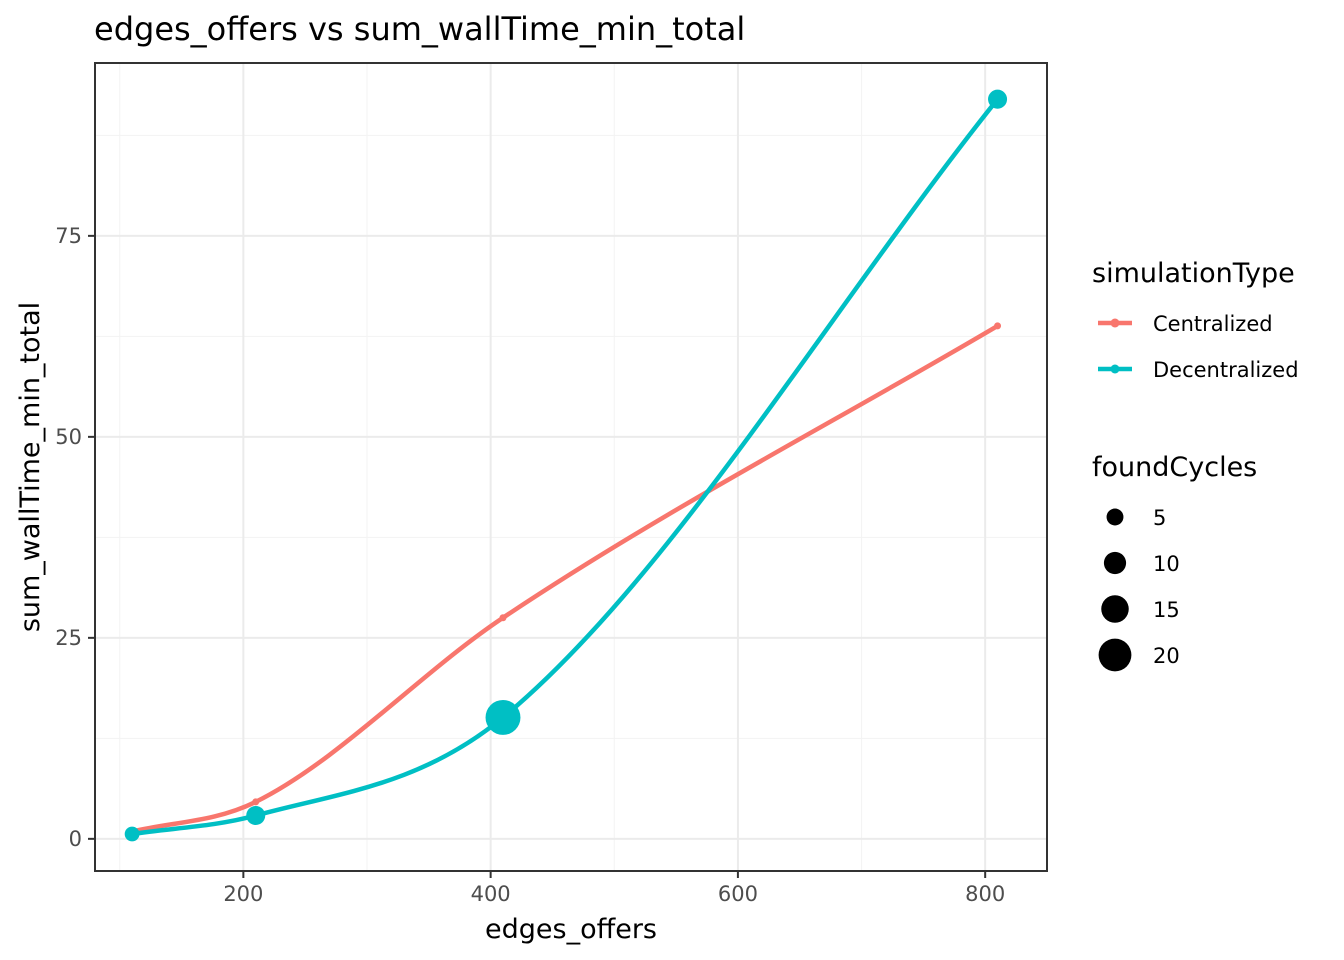 The image size is (1344, 960). I want to click on y-tick-label: 0, so click(75, 839).